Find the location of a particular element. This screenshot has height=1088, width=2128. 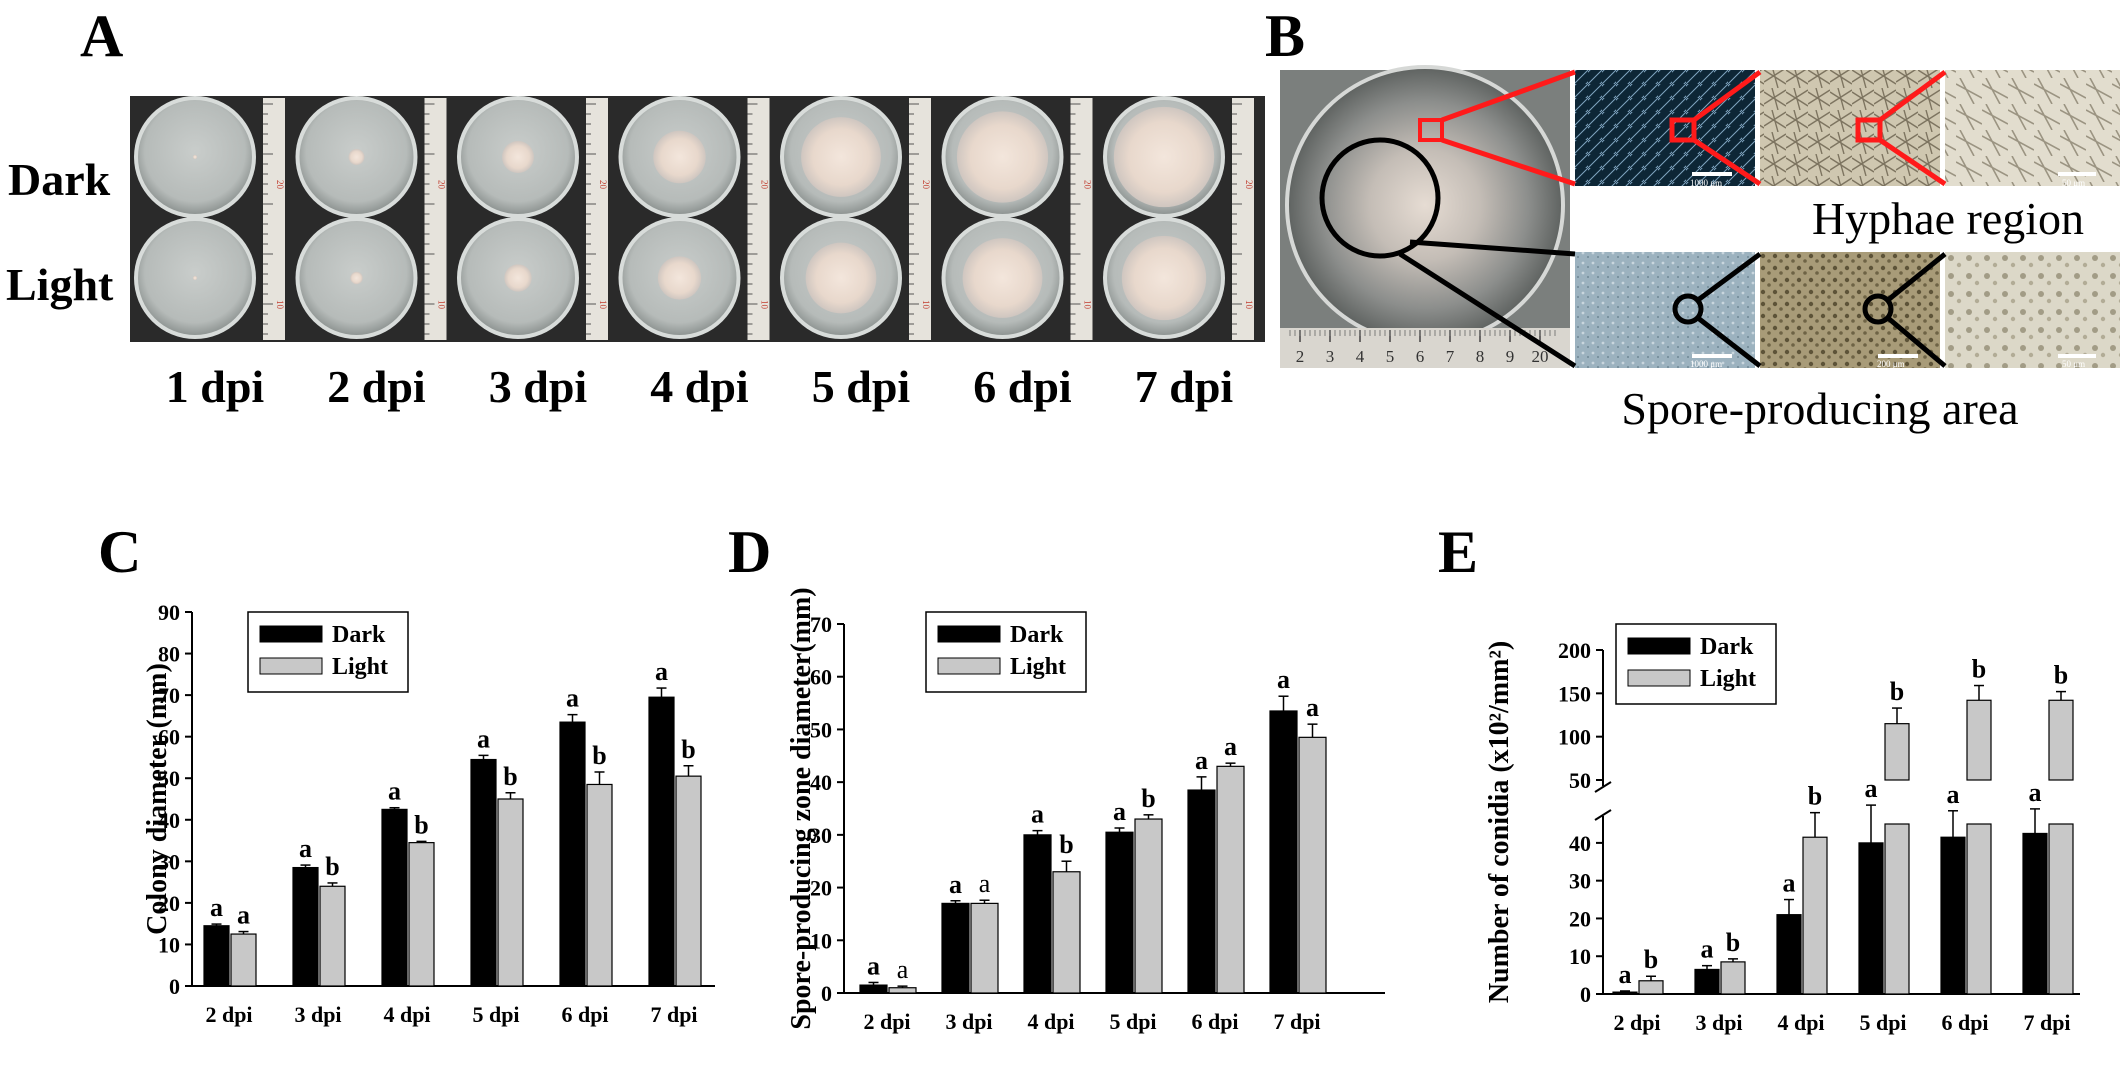

ruler-number: 9 is located at coordinates (1510, 356).